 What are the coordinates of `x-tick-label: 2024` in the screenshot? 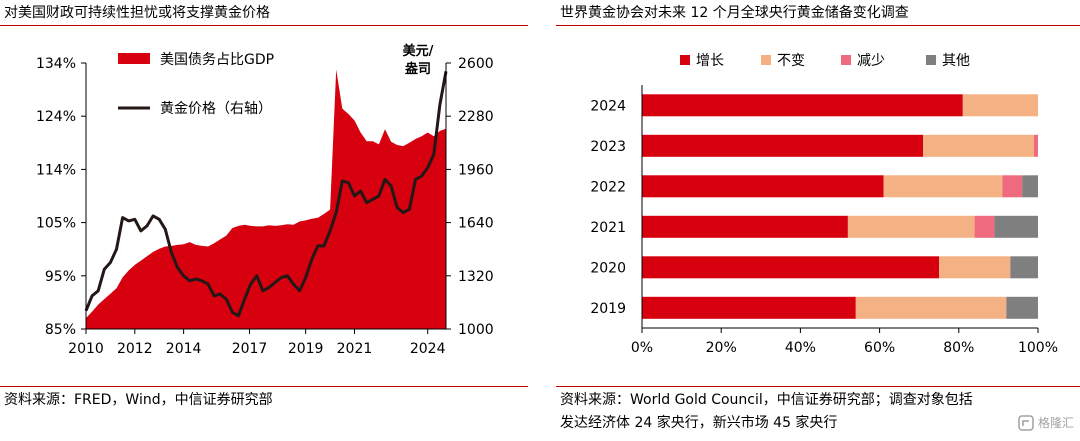 It's located at (428, 349).